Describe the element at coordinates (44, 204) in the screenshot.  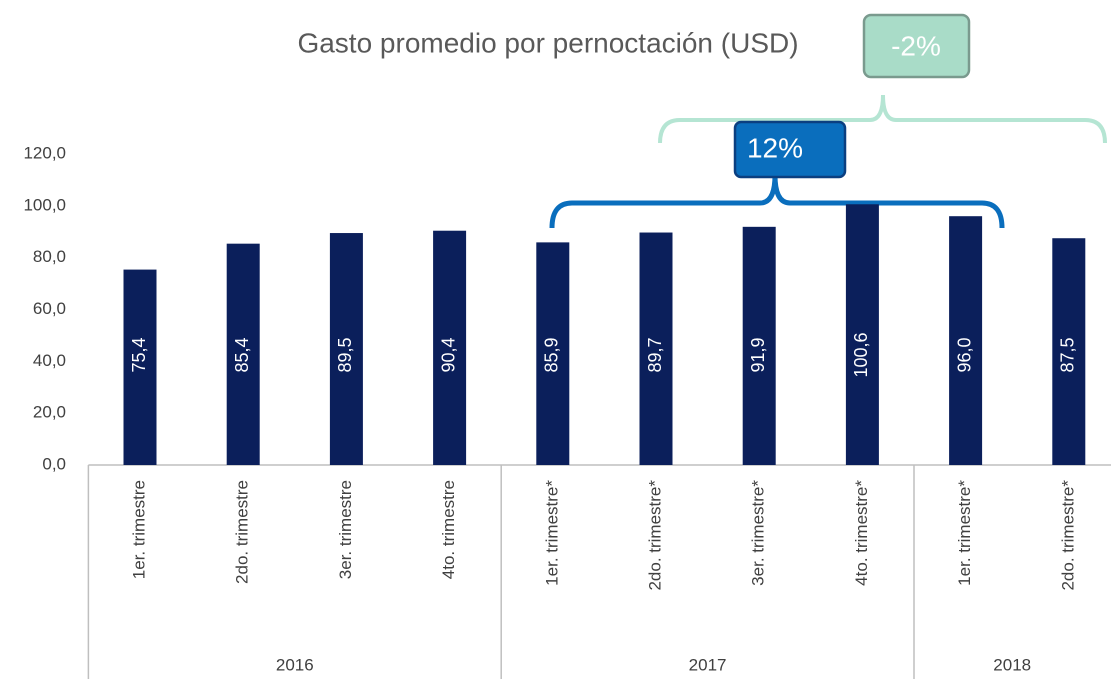
I see `y-tick-label: 100,0` at that location.